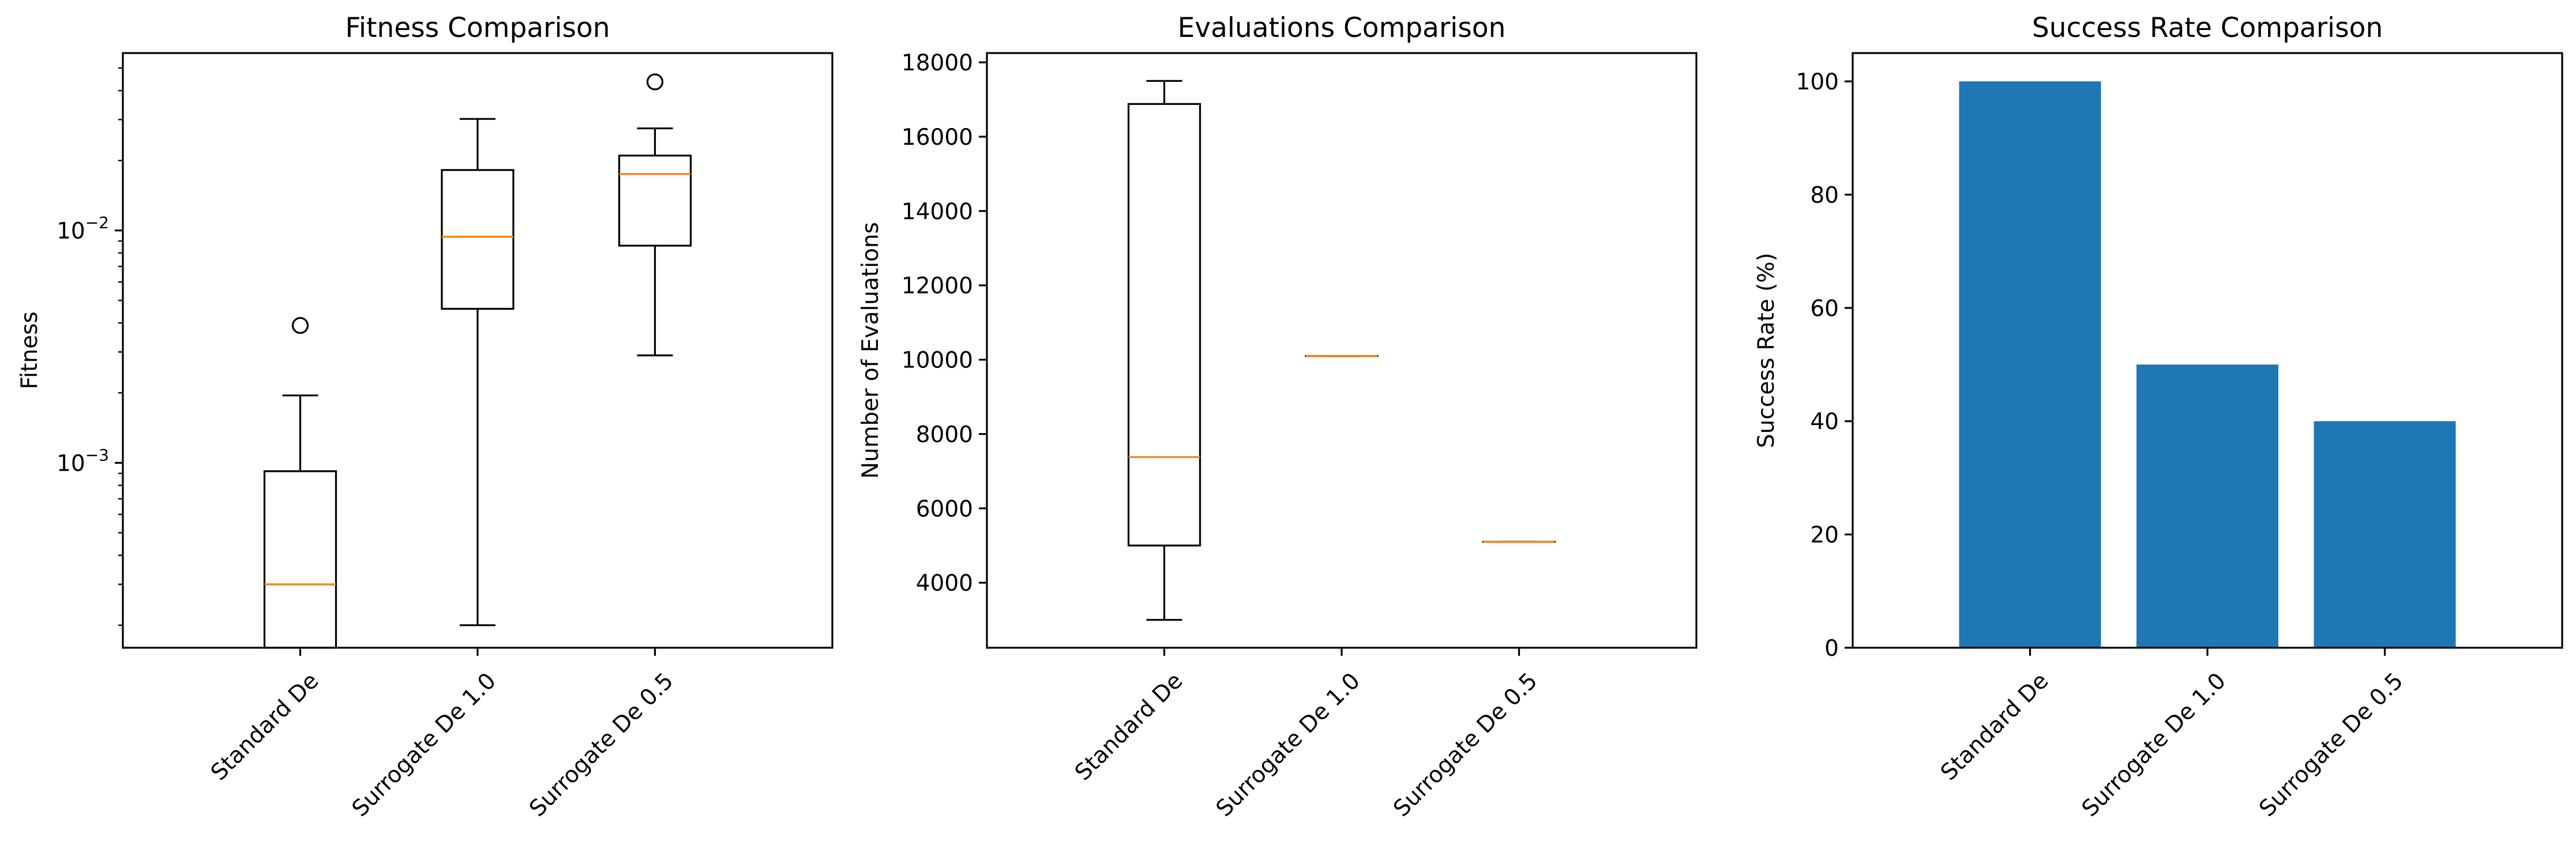 Image resolution: width=2576 pixels, height=845 pixels. I want to click on y-axis-label: Number of Evaluations, so click(871, 351).